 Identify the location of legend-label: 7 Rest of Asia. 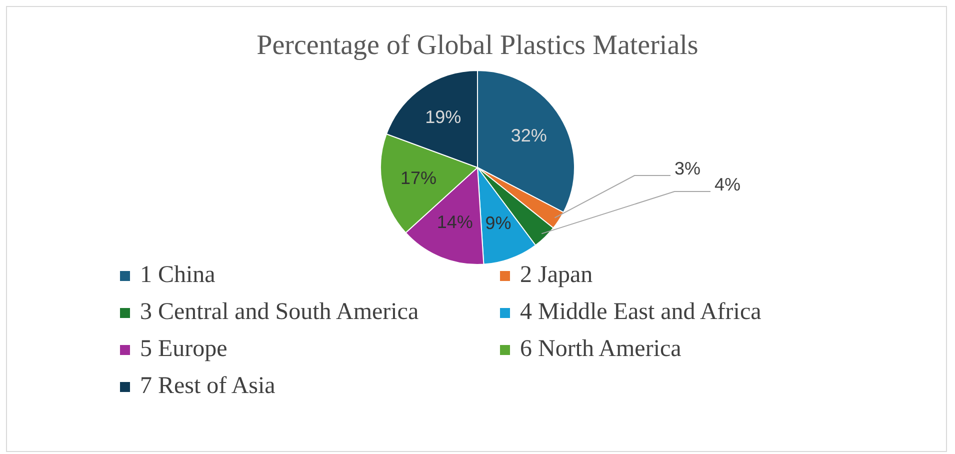
(208, 386).